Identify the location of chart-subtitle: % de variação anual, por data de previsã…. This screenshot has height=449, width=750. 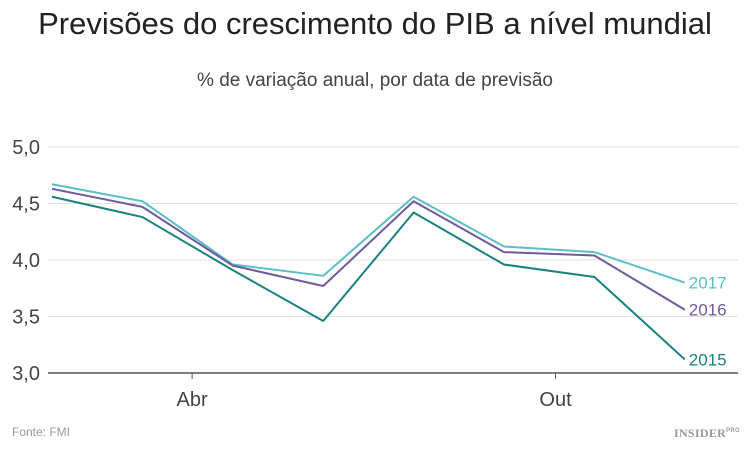
(375, 80).